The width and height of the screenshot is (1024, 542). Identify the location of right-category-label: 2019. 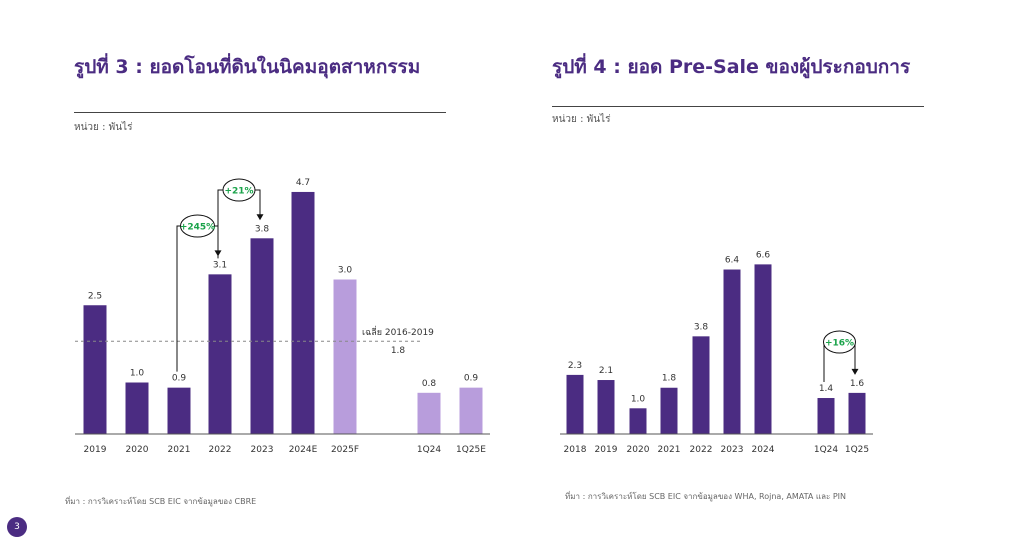
(606, 450).